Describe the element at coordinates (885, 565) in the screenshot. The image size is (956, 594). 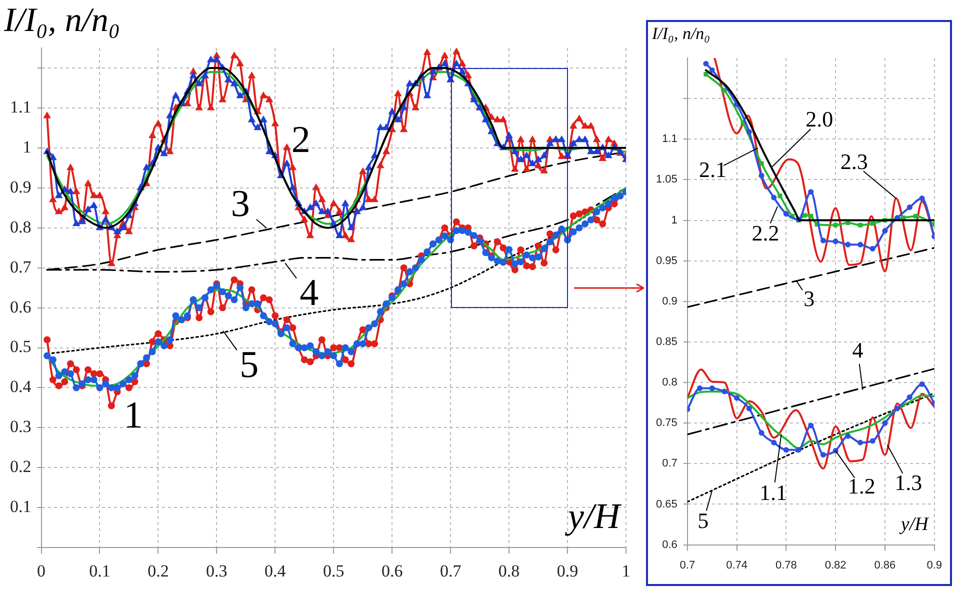
I see `x-tick-label: 0.86` at that location.